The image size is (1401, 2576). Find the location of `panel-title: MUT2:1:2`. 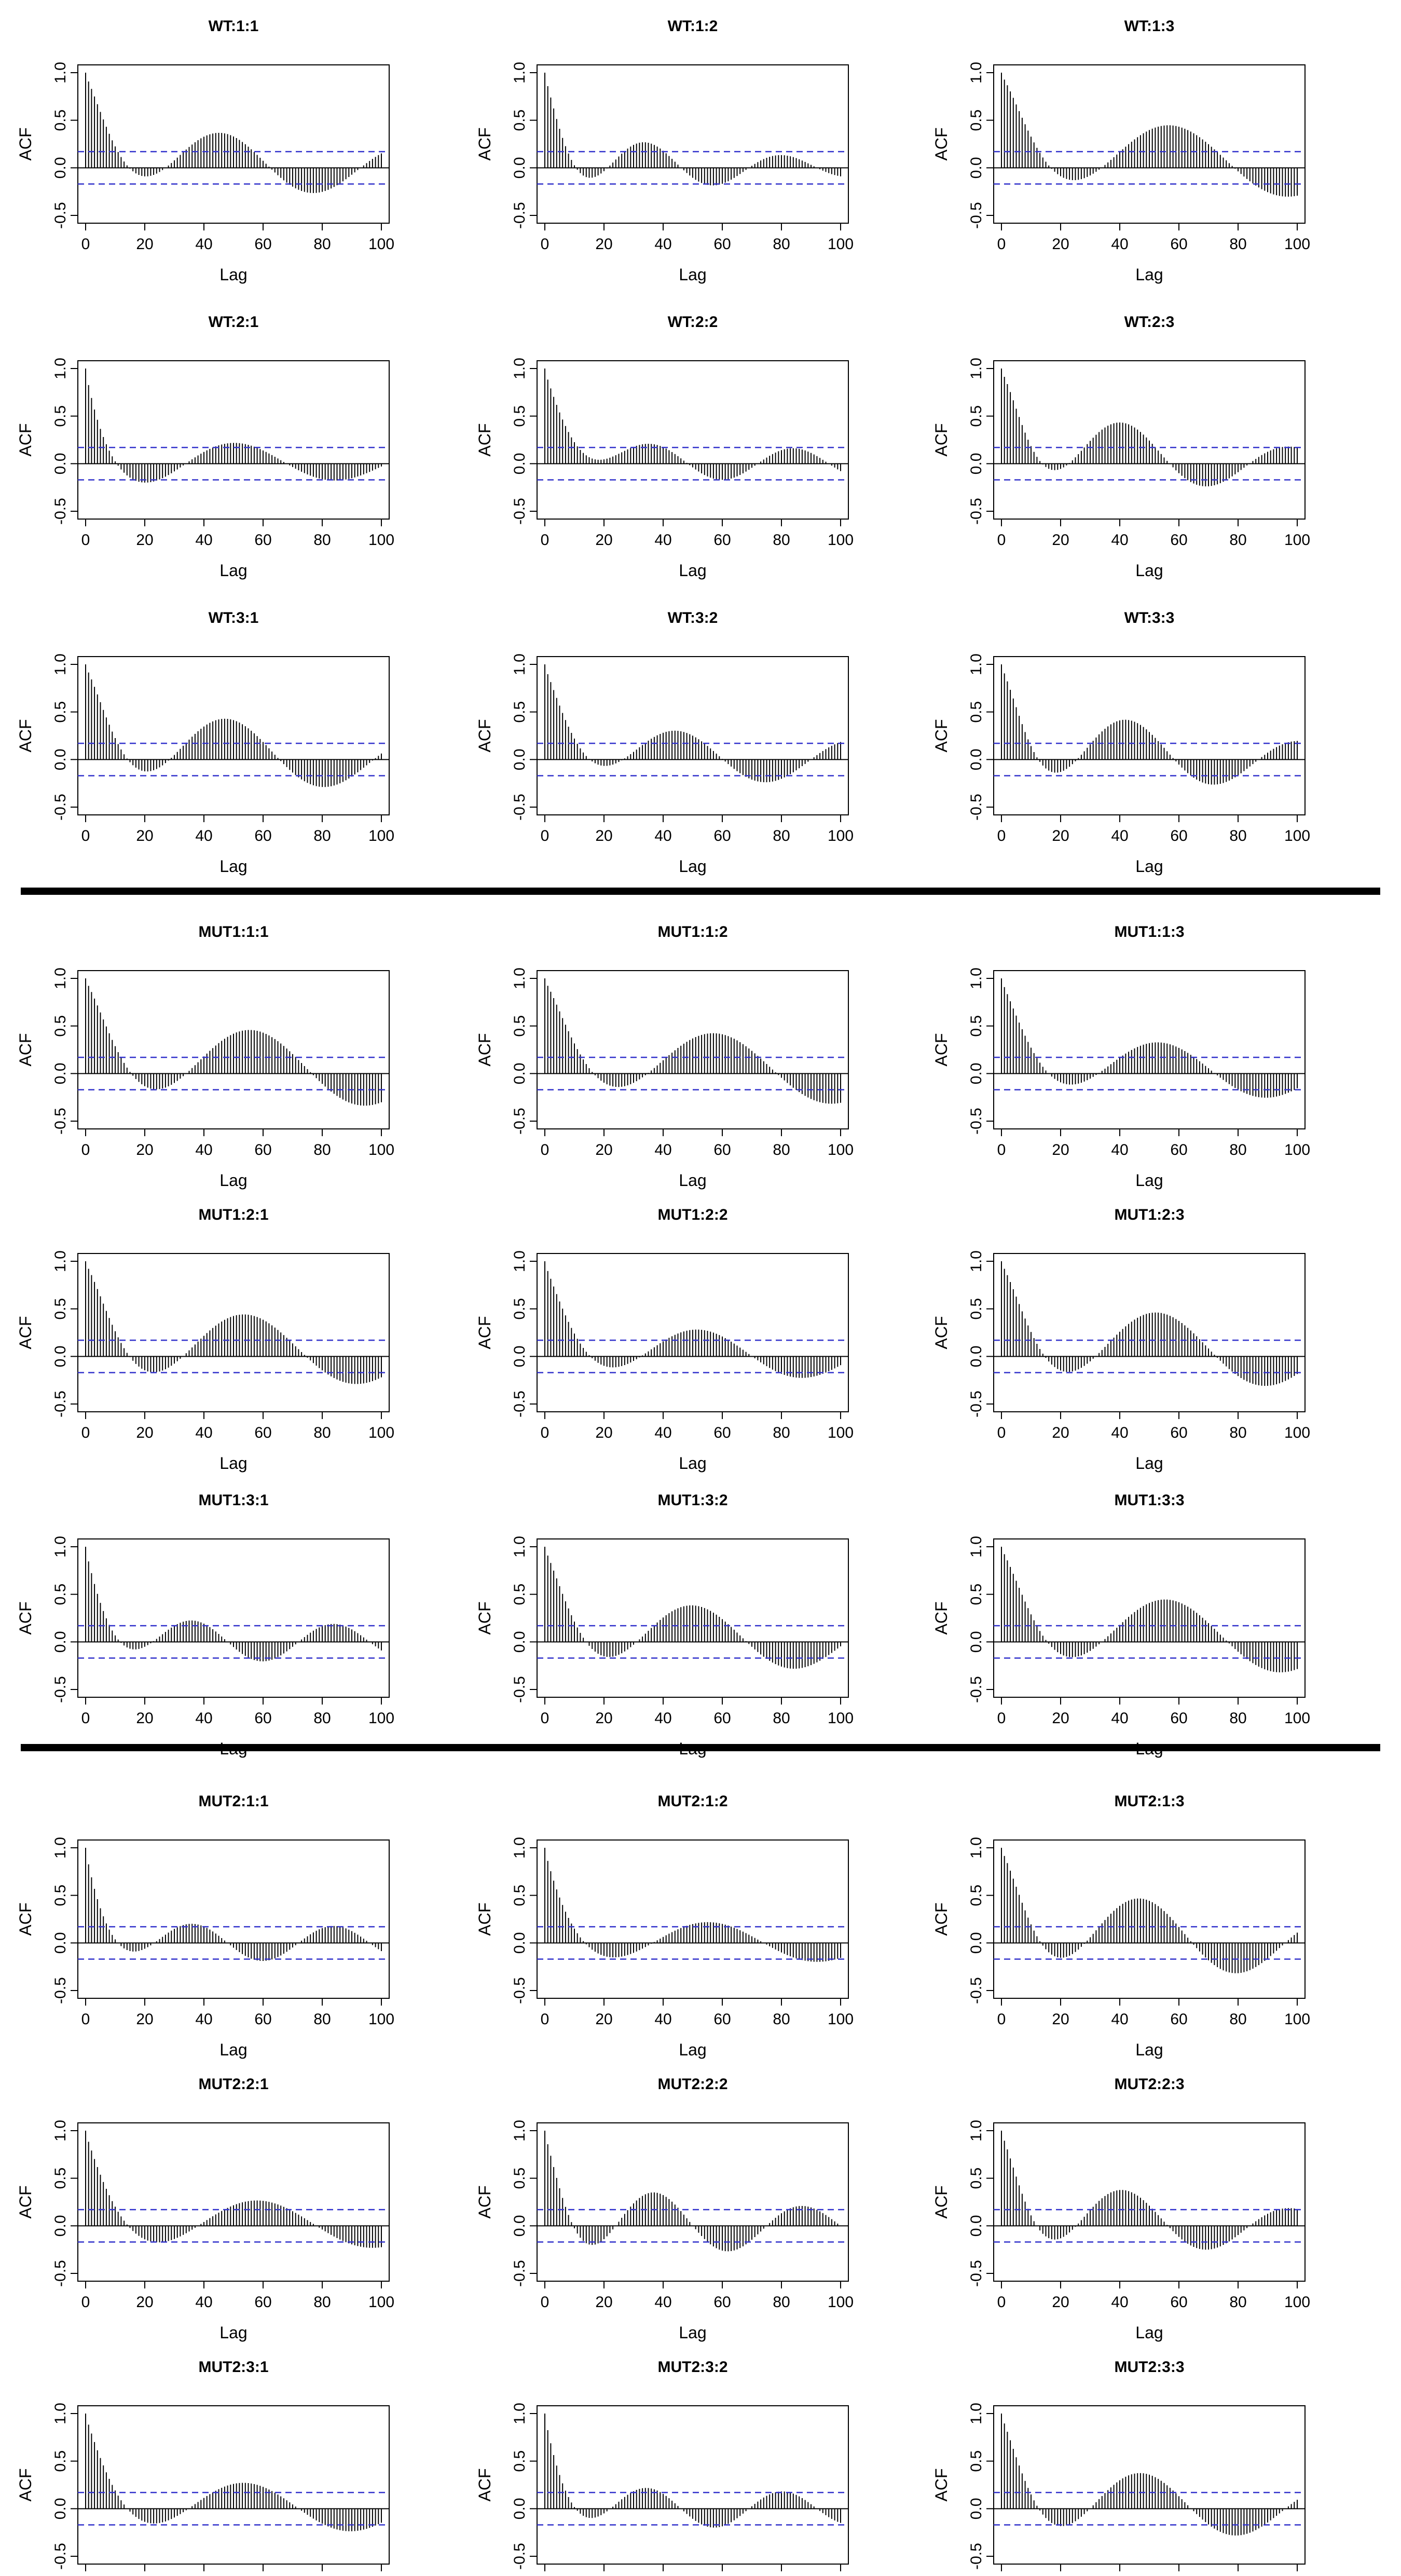

panel-title: MUT2:1:2 is located at coordinates (692, 1801).